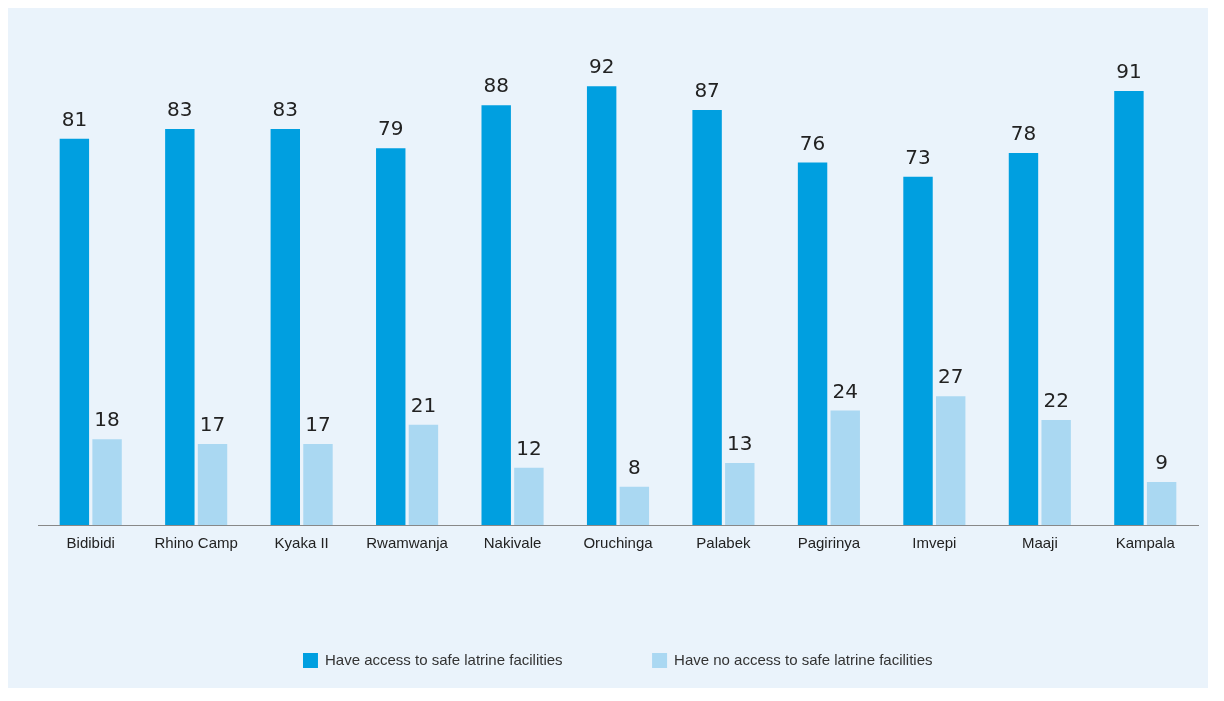  Describe the element at coordinates (845, 390) in the screenshot. I see `data-label: 24` at that location.